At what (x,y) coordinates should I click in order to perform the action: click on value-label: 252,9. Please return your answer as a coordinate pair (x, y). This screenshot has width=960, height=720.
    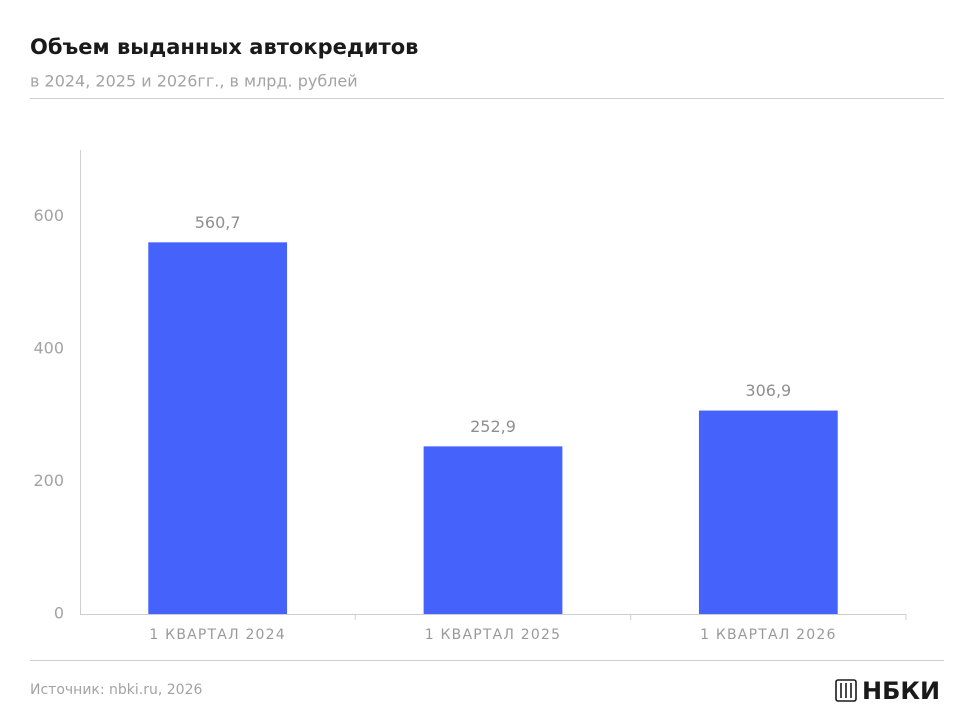
    Looking at the image, I should click on (493, 426).